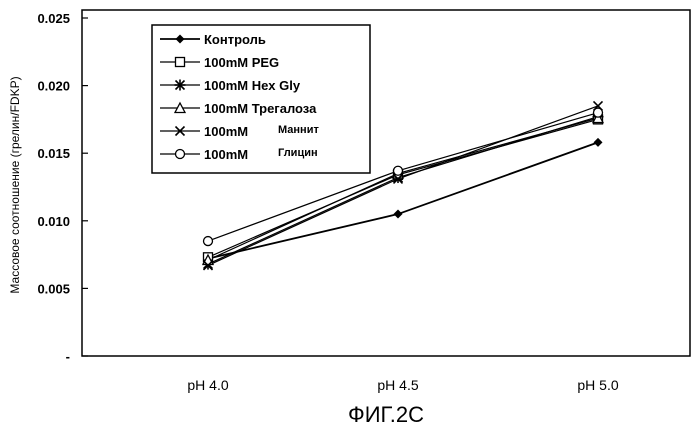  What do you see at coordinates (235, 39) in the screenshot?
I see `legend-label: Контроль` at bounding box center [235, 39].